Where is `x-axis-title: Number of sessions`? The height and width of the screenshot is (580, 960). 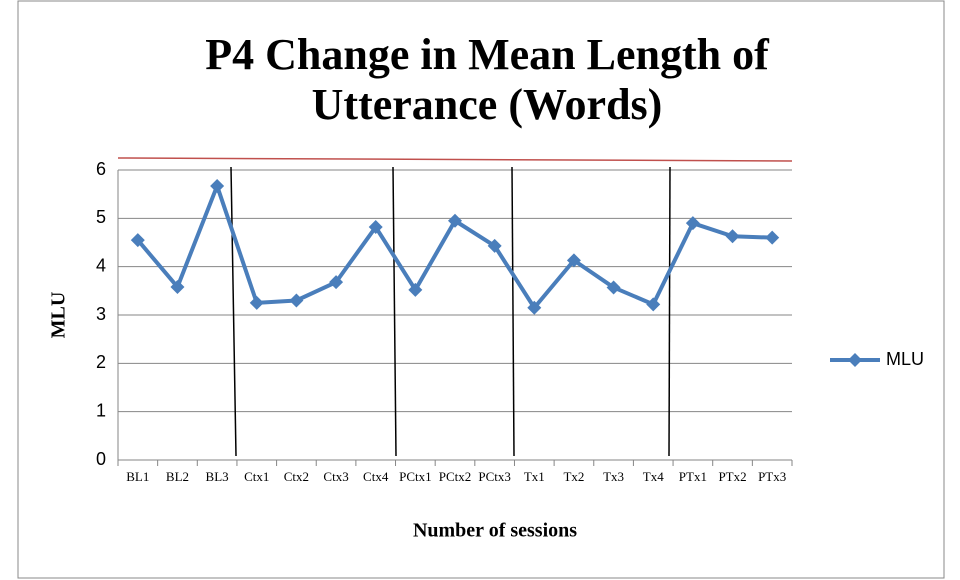
x-axis-title: Number of sessions is located at coordinates (495, 531).